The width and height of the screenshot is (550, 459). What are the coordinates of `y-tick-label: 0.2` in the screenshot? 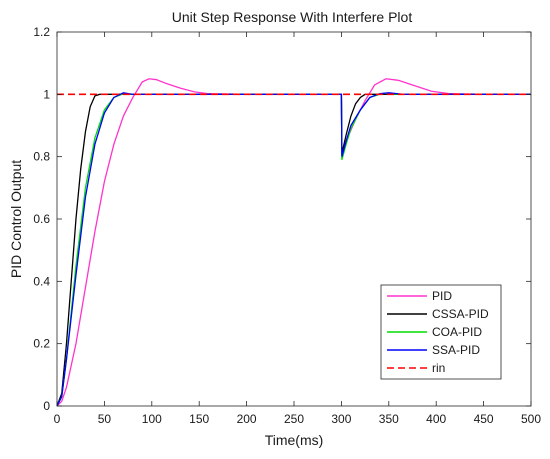 It's located at (41, 344).